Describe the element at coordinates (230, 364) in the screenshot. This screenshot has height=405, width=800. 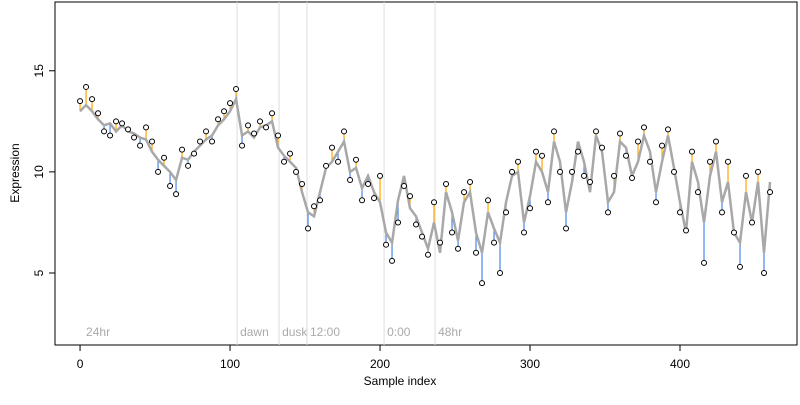
I see `x-tick-label: 100` at that location.